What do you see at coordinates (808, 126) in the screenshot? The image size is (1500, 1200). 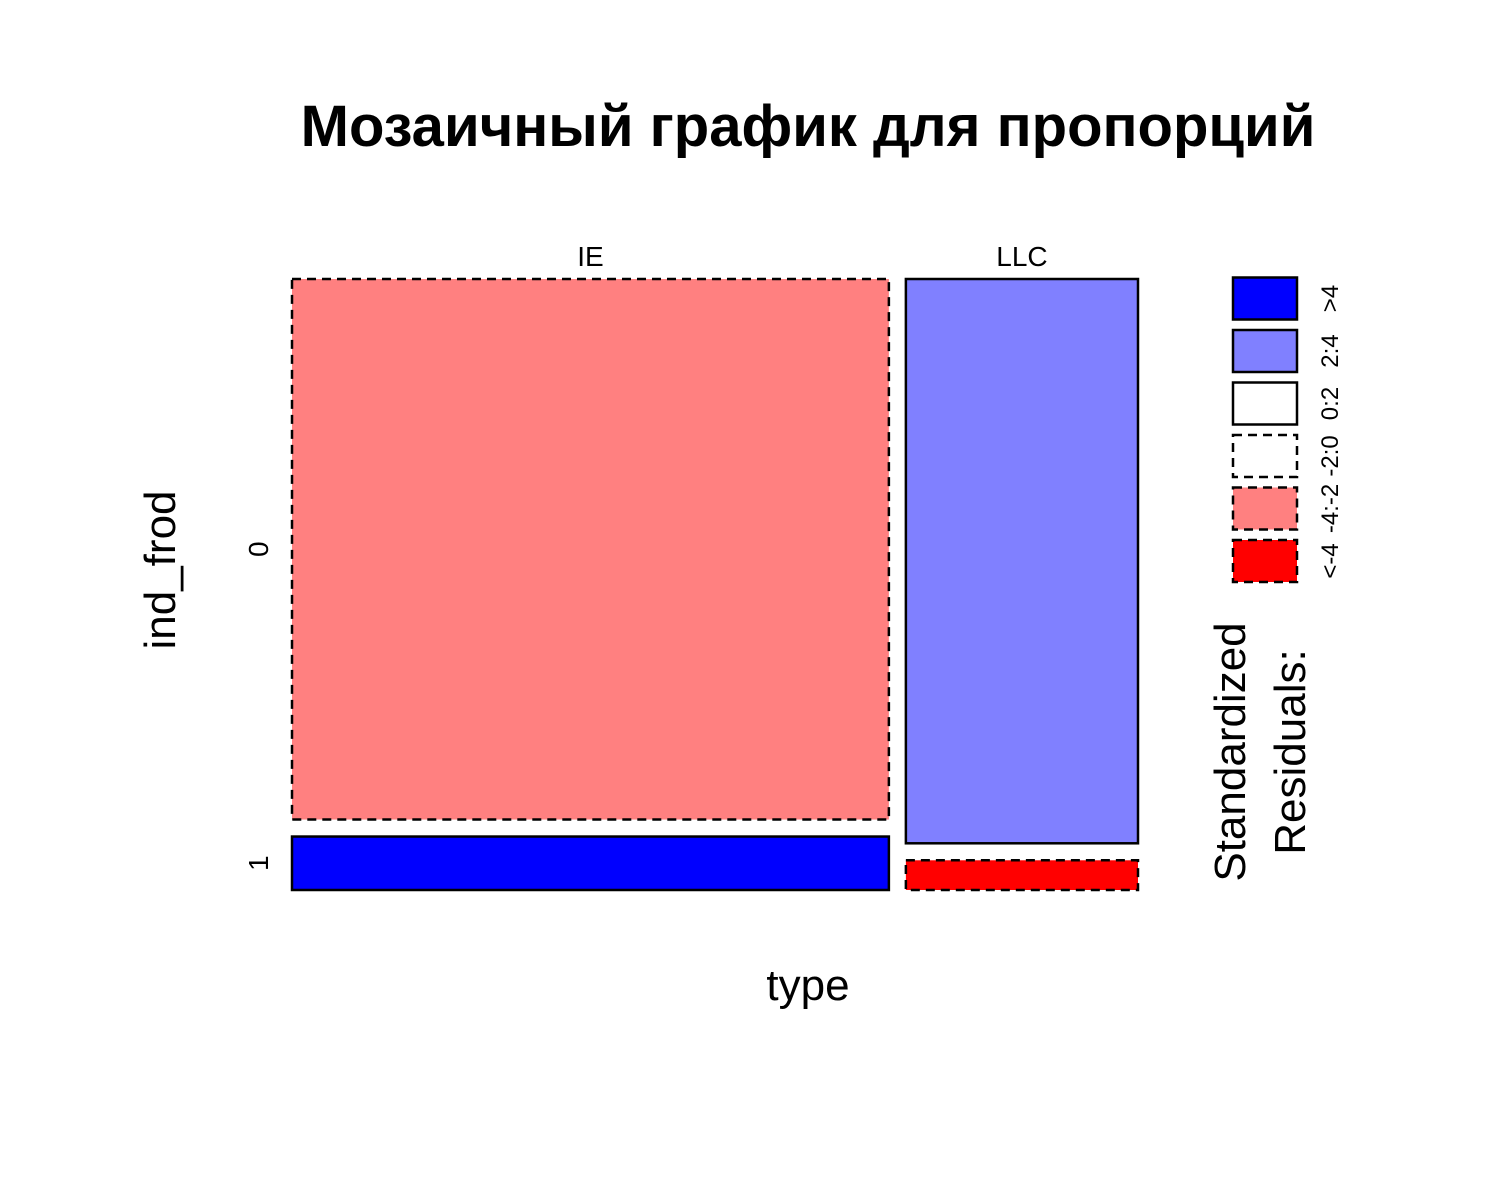 I see `chart-title: Мозаичный график для пропорций` at bounding box center [808, 126].